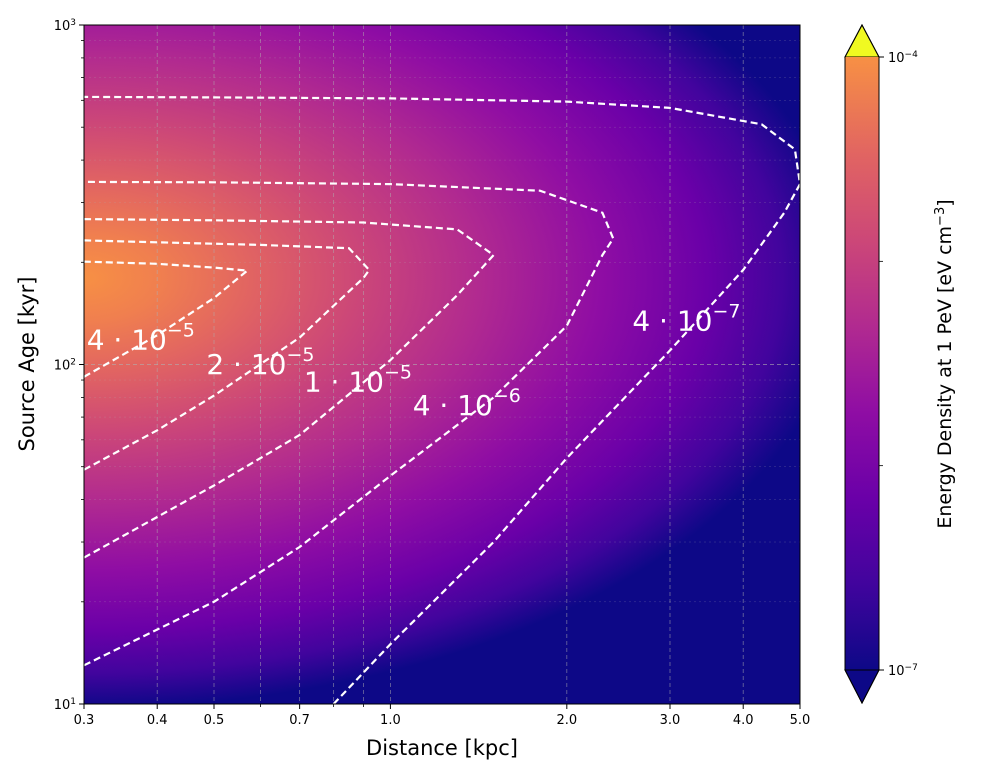 The width and height of the screenshot is (996, 775). What do you see at coordinates (911, 668) in the screenshot?
I see `colorbar-tick-exp: −7` at bounding box center [911, 668].